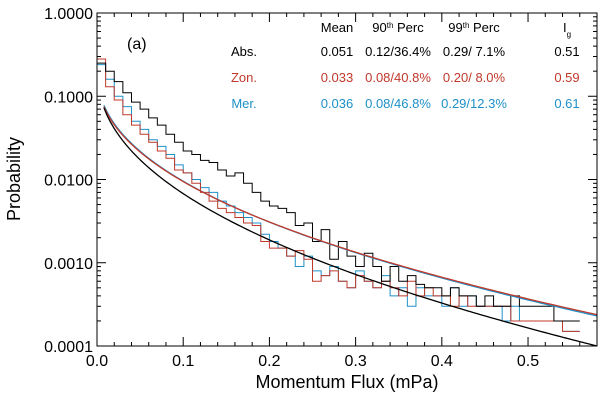 The height and width of the screenshot is (400, 600). What do you see at coordinates (566, 51) in the screenshot?
I see `table-cell: 0.51` at bounding box center [566, 51].